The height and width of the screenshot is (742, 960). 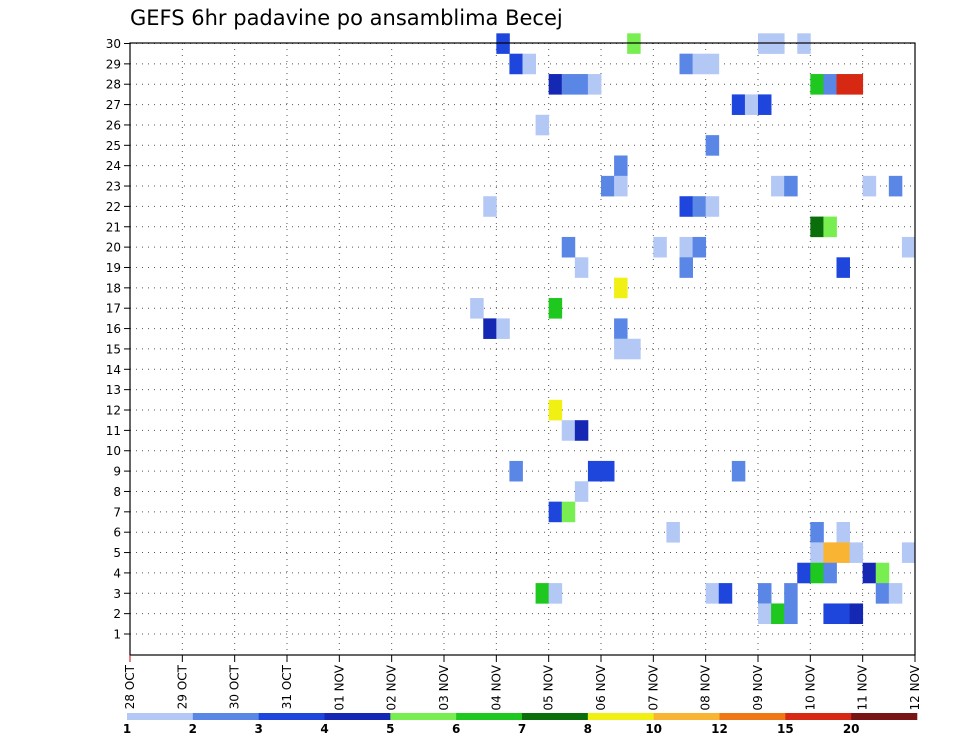 What do you see at coordinates (193, 729) in the screenshot?
I see `legend-label: 2` at bounding box center [193, 729].